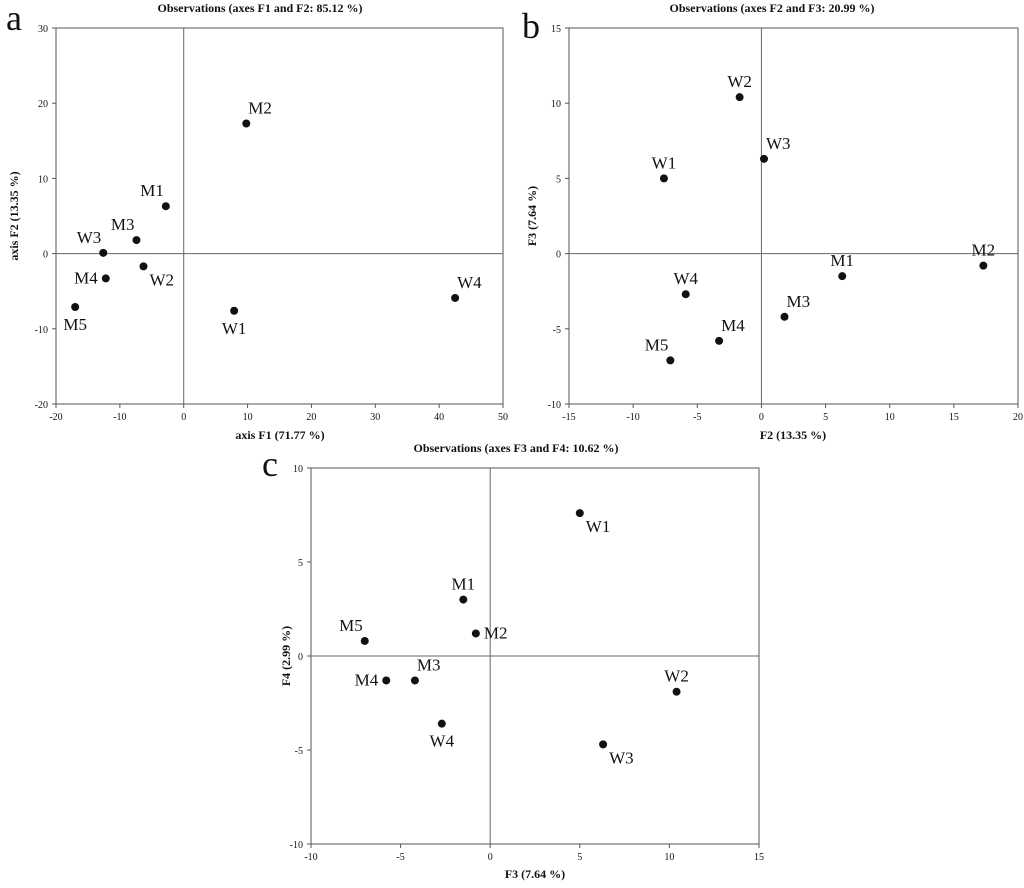 Image resolution: width=1024 pixels, height=888 pixels. I want to click on x-tick-label: 30, so click(375, 417).